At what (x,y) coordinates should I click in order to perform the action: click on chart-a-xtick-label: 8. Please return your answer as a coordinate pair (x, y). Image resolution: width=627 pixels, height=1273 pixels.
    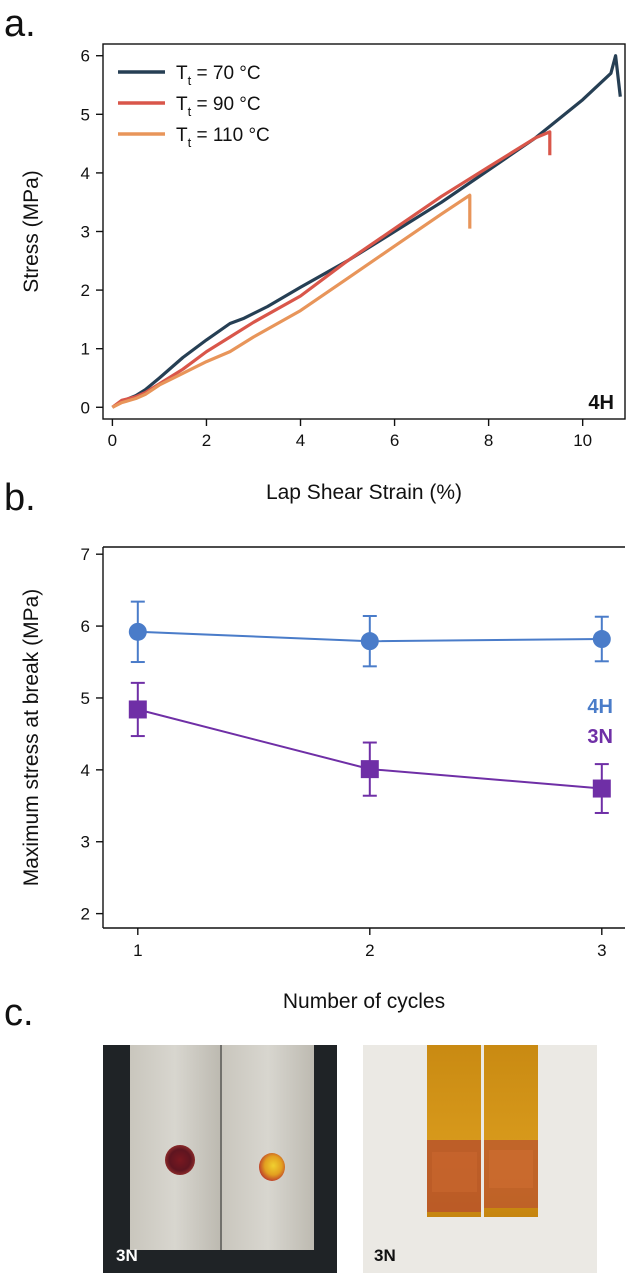
    Looking at the image, I should click on (488, 440).